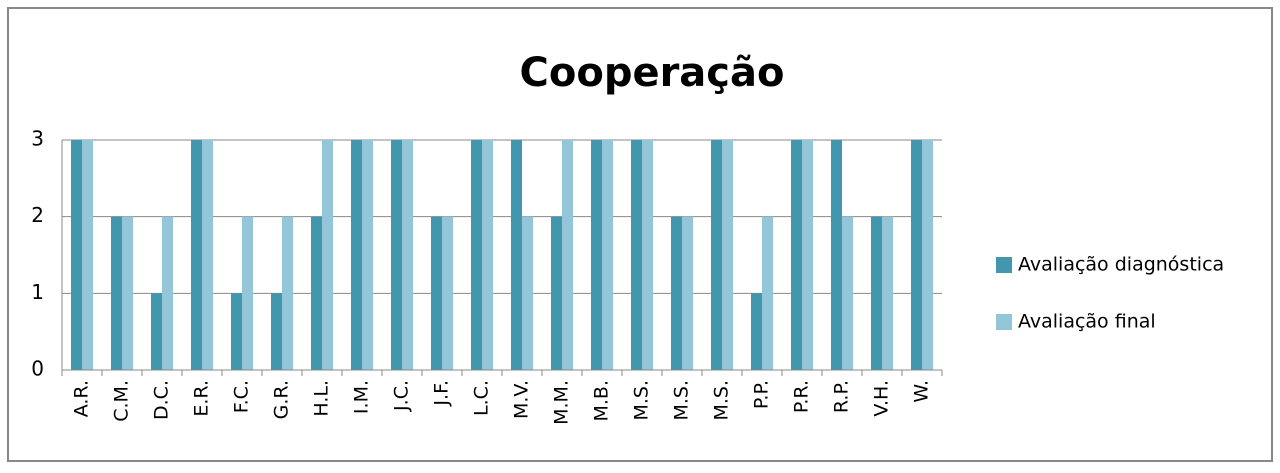 The image size is (1280, 473). I want to click on x-tick-label: D.C., so click(162, 400).